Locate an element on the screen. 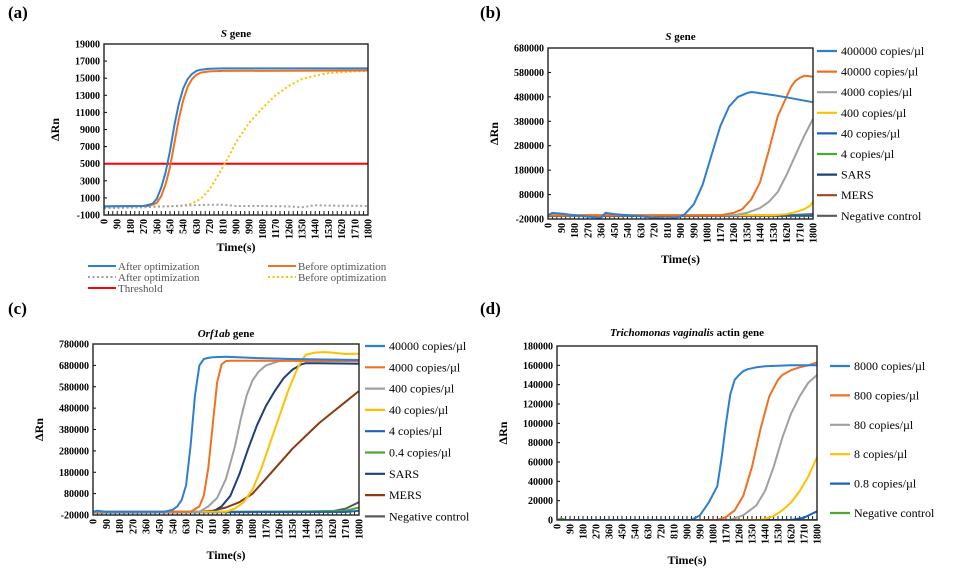 The height and width of the screenshot is (575, 955). legend-item: 400000 copies/µl is located at coordinates (871, 51).